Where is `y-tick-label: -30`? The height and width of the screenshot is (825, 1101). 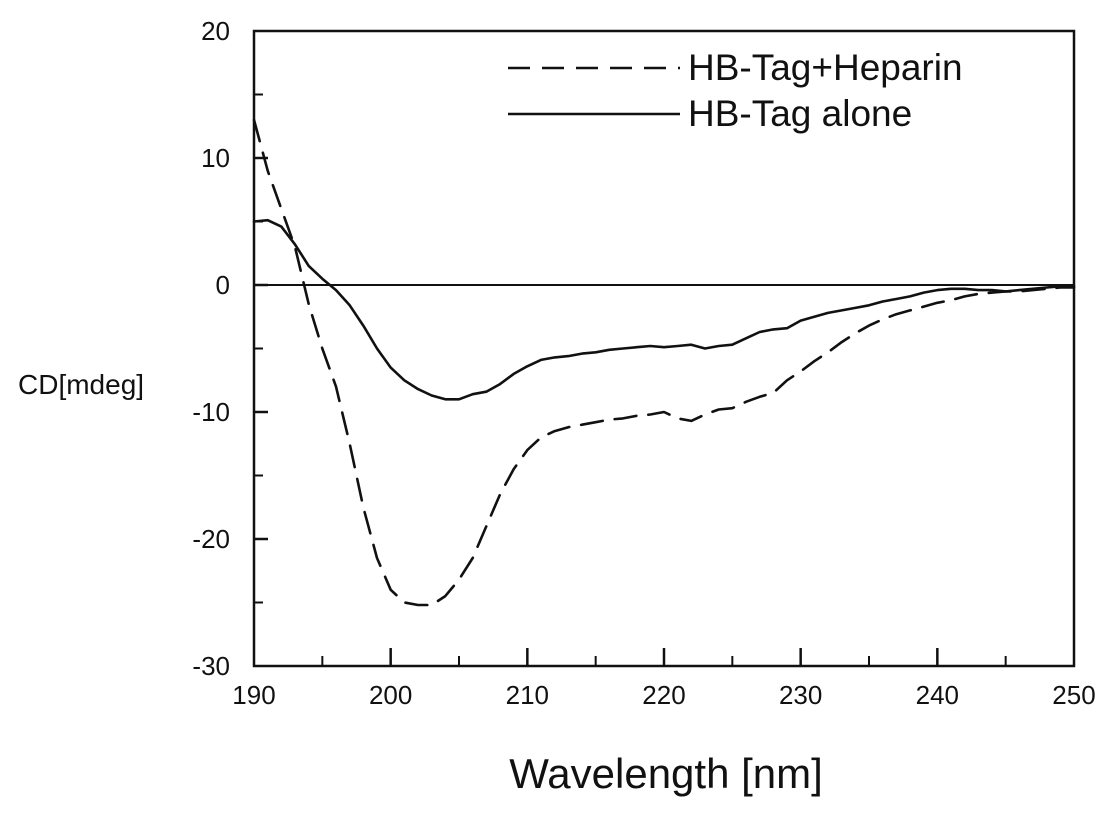
y-tick-label: -30 is located at coordinates (211, 666).